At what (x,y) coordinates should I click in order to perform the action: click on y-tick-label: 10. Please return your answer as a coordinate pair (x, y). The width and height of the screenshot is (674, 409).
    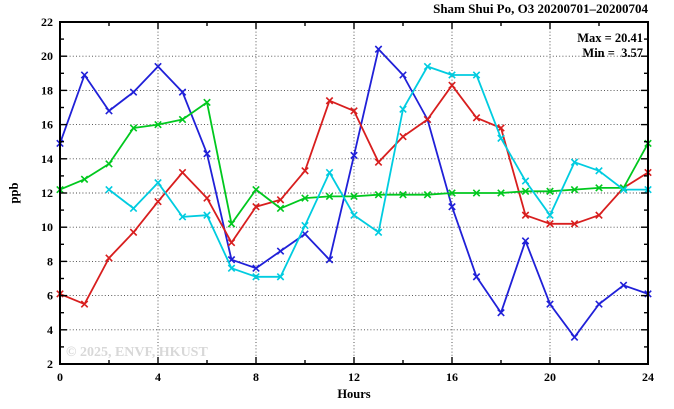
    Looking at the image, I should click on (47, 227).